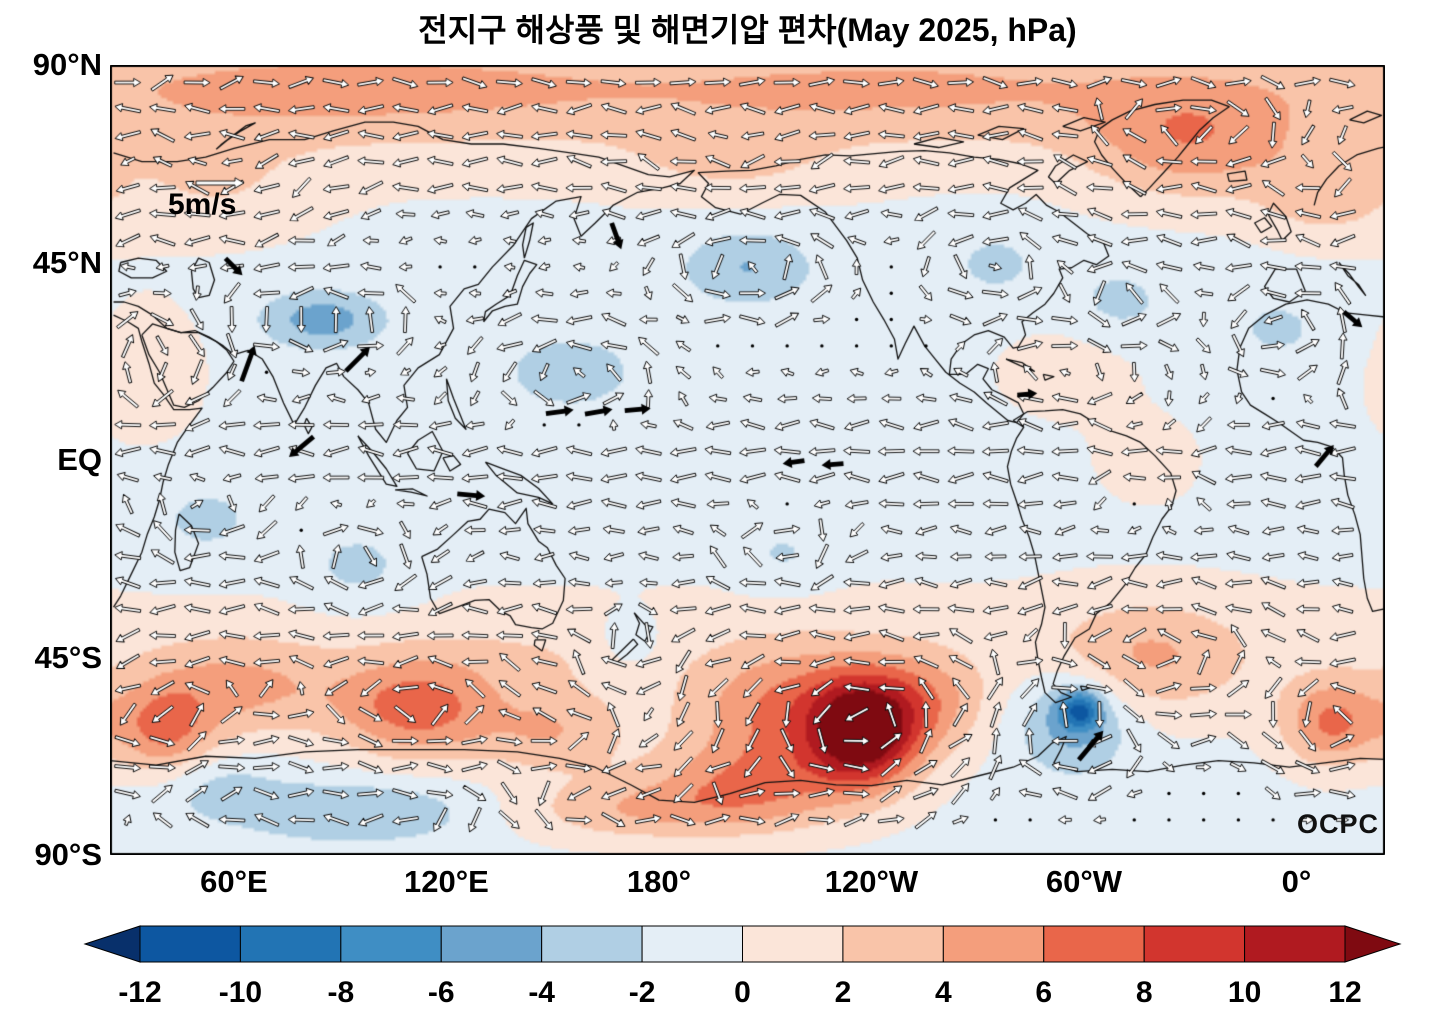 Image resolution: width=1432 pixels, height=1015 pixels. What do you see at coordinates (67, 64) in the screenshot?
I see `lat-tick-label: 90°N` at bounding box center [67, 64].